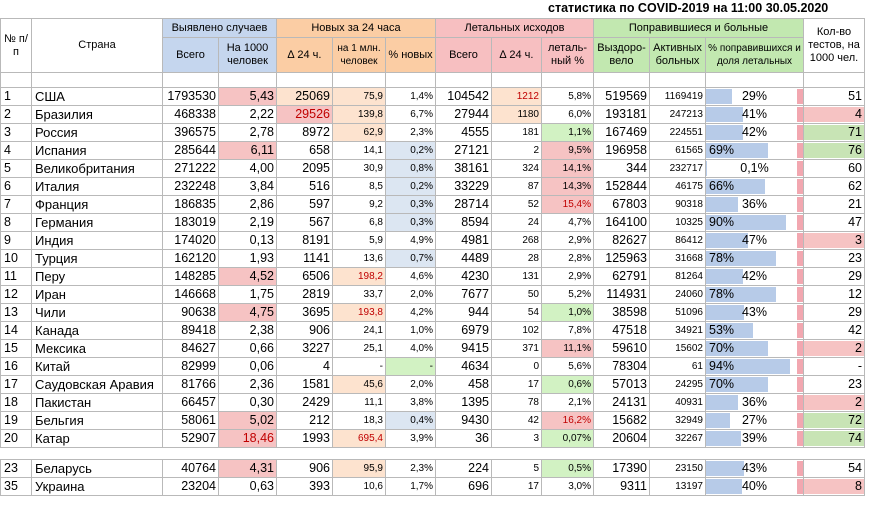 The height and width of the screenshot is (508, 890). Describe the element at coordinates (567, 168) in the screenshot. I see `cell-lethal-pct: 14,1%` at that location.